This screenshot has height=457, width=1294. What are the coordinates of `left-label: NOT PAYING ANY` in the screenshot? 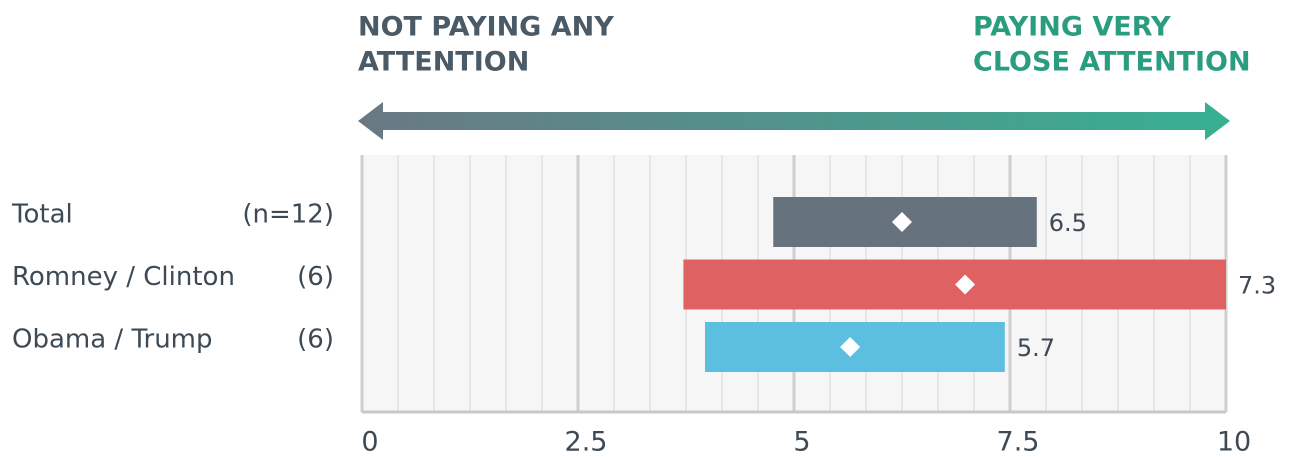 It's located at (486, 27).